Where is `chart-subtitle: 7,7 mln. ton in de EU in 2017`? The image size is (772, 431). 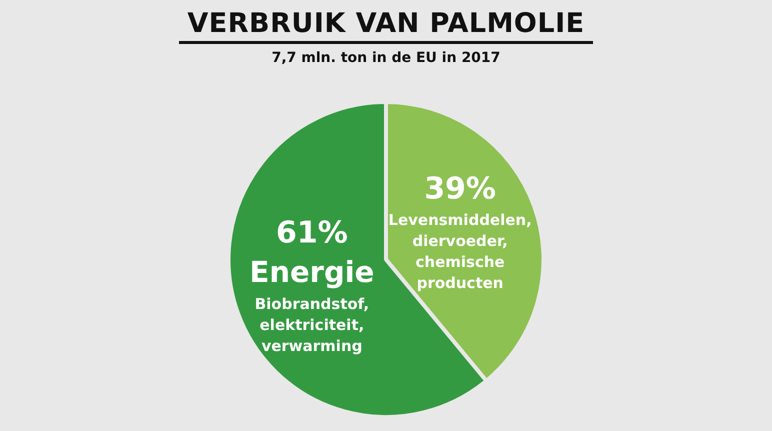 chart-subtitle: 7,7 mln. ton in de EU in 2017 is located at coordinates (386, 58).